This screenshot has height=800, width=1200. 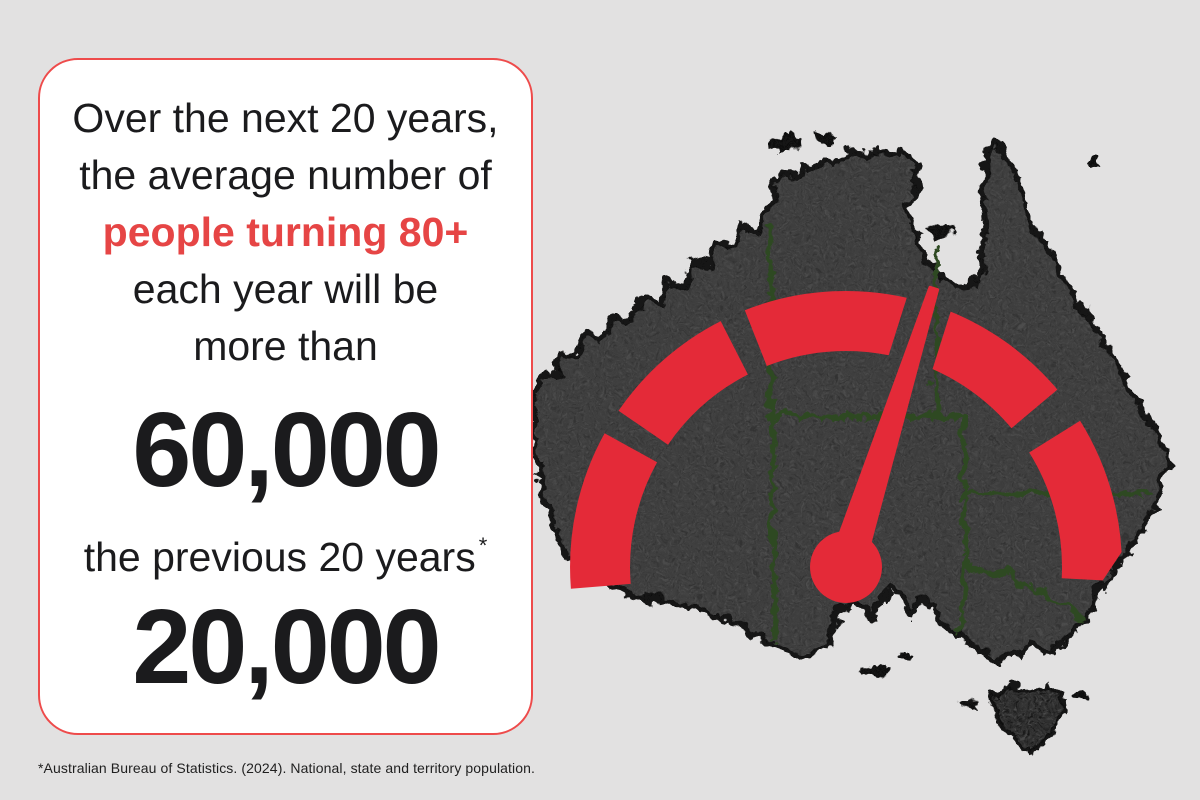 I want to click on stat-line-2: the average number of, so click(x=285, y=175).